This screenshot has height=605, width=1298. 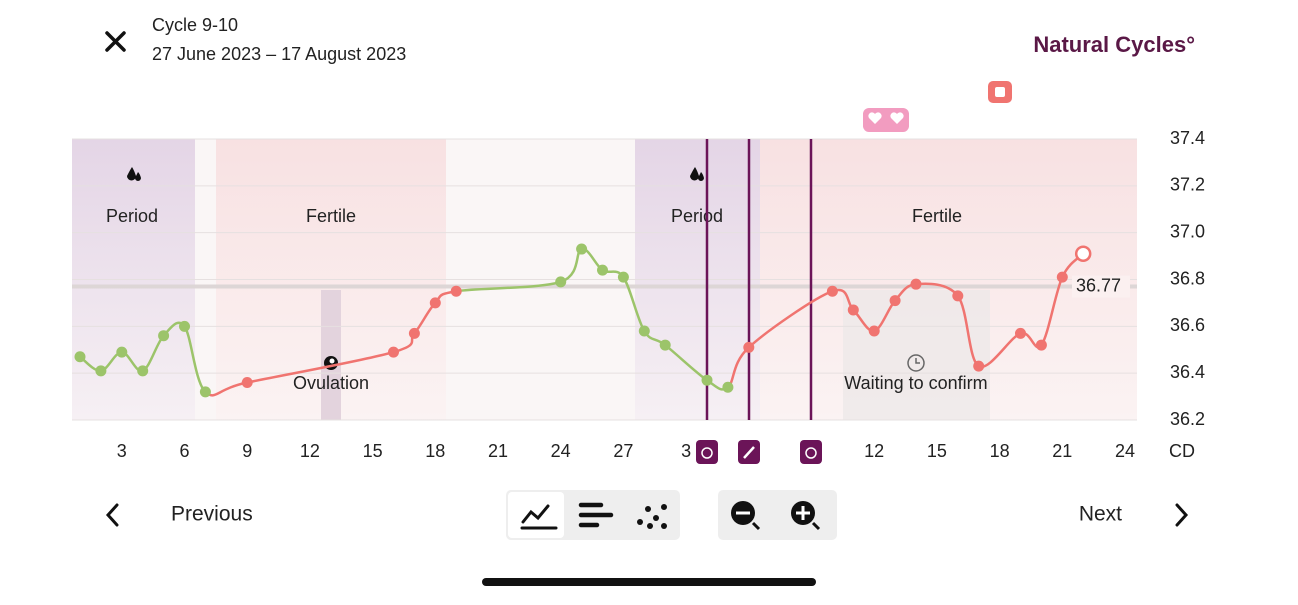 What do you see at coordinates (1100, 514) in the screenshot?
I see `next-label: Next` at bounding box center [1100, 514].